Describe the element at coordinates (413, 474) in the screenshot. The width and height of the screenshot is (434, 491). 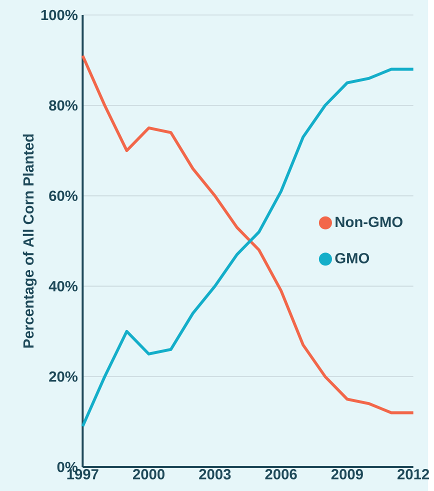
I see `x-tick-label: 2012` at that location.